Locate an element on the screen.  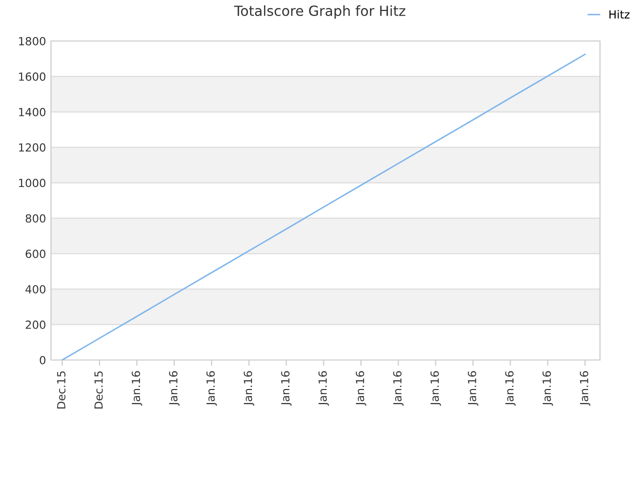
y-tick-label: 1000 is located at coordinates (32, 183).